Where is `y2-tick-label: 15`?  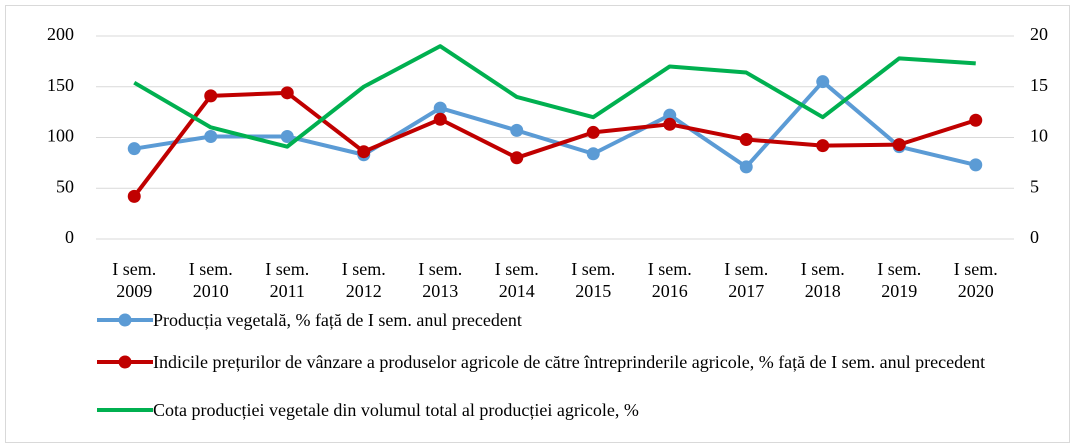 y2-tick-label: 15 is located at coordinates (1039, 85).